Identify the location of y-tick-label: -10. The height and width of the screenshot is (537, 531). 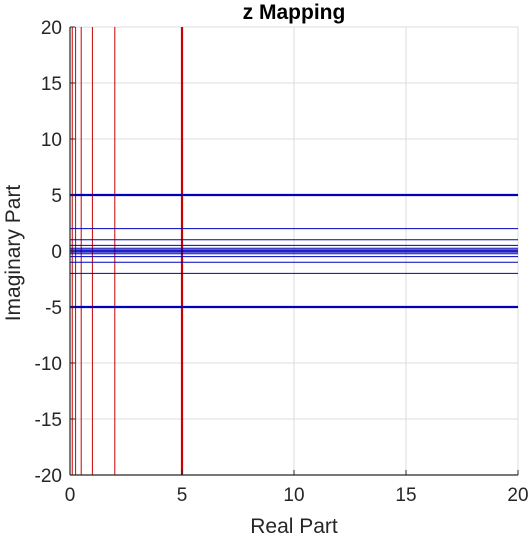
(48, 364).